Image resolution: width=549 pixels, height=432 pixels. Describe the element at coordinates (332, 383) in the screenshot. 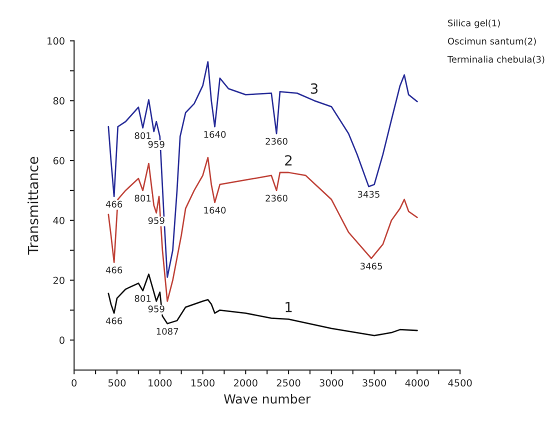

I see `x-tick-label: 3000` at that location.